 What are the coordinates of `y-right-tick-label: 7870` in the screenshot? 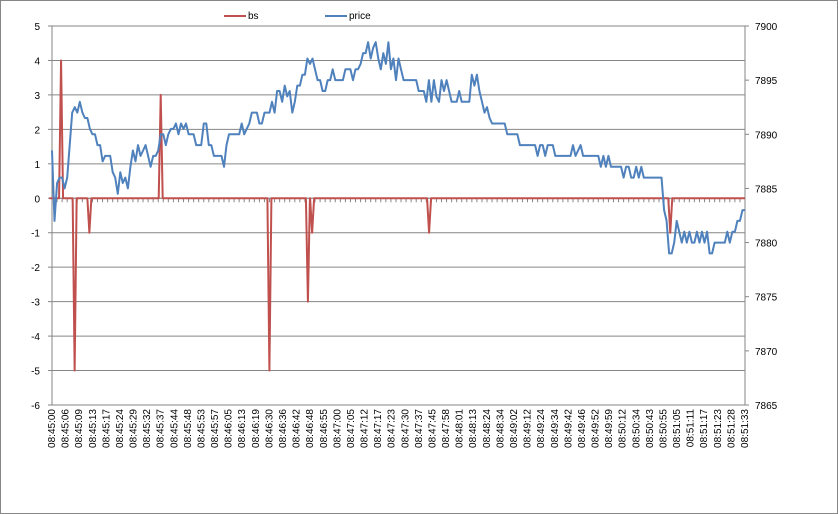 It's located at (766, 352).